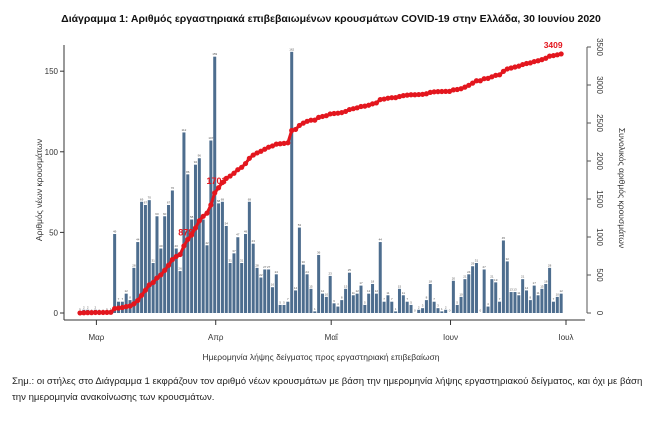 Image resolution: width=663 pixels, height=431 pixels. Describe the element at coordinates (216, 337) in the screenshot. I see `x-tick-label: Απρ` at that location.